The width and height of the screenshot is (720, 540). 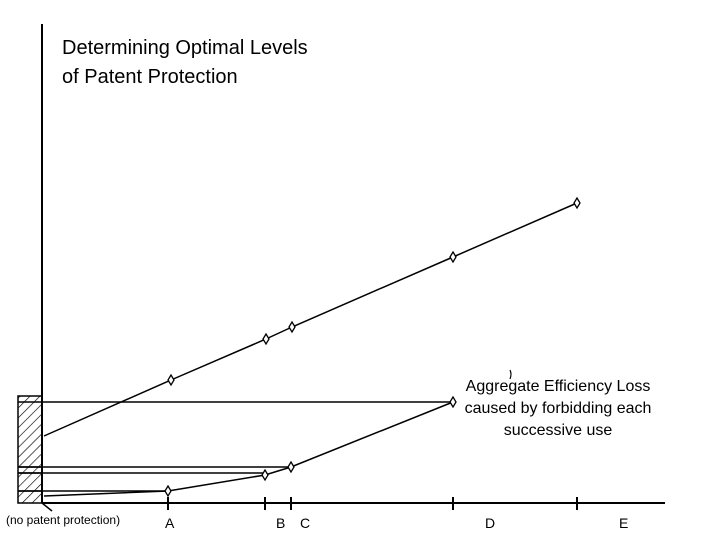 What do you see at coordinates (170, 523) in the screenshot?
I see `x-label-a: A` at bounding box center [170, 523].